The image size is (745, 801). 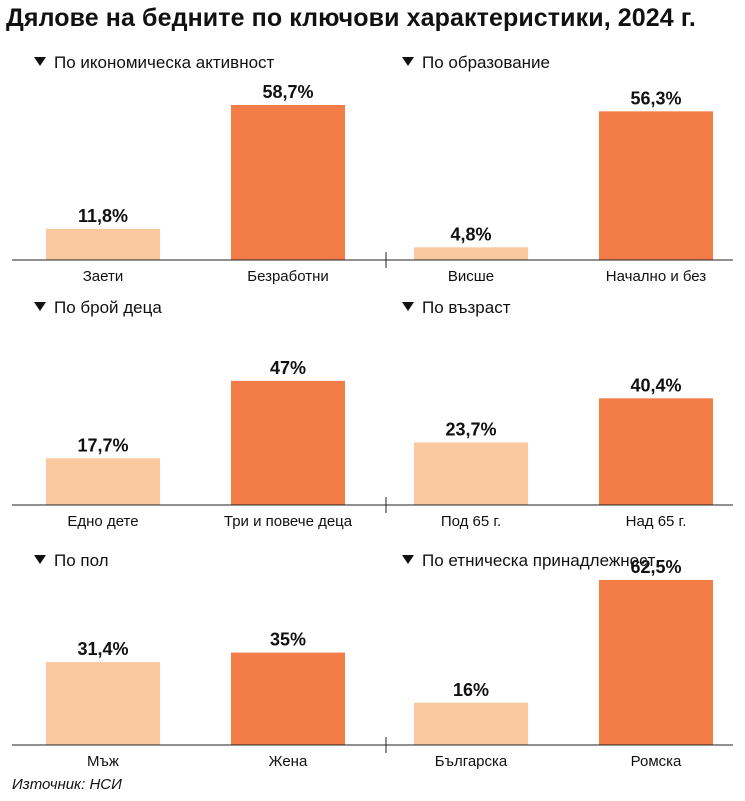 I want to click on tick-label: Под 65 г., so click(x=471, y=521).